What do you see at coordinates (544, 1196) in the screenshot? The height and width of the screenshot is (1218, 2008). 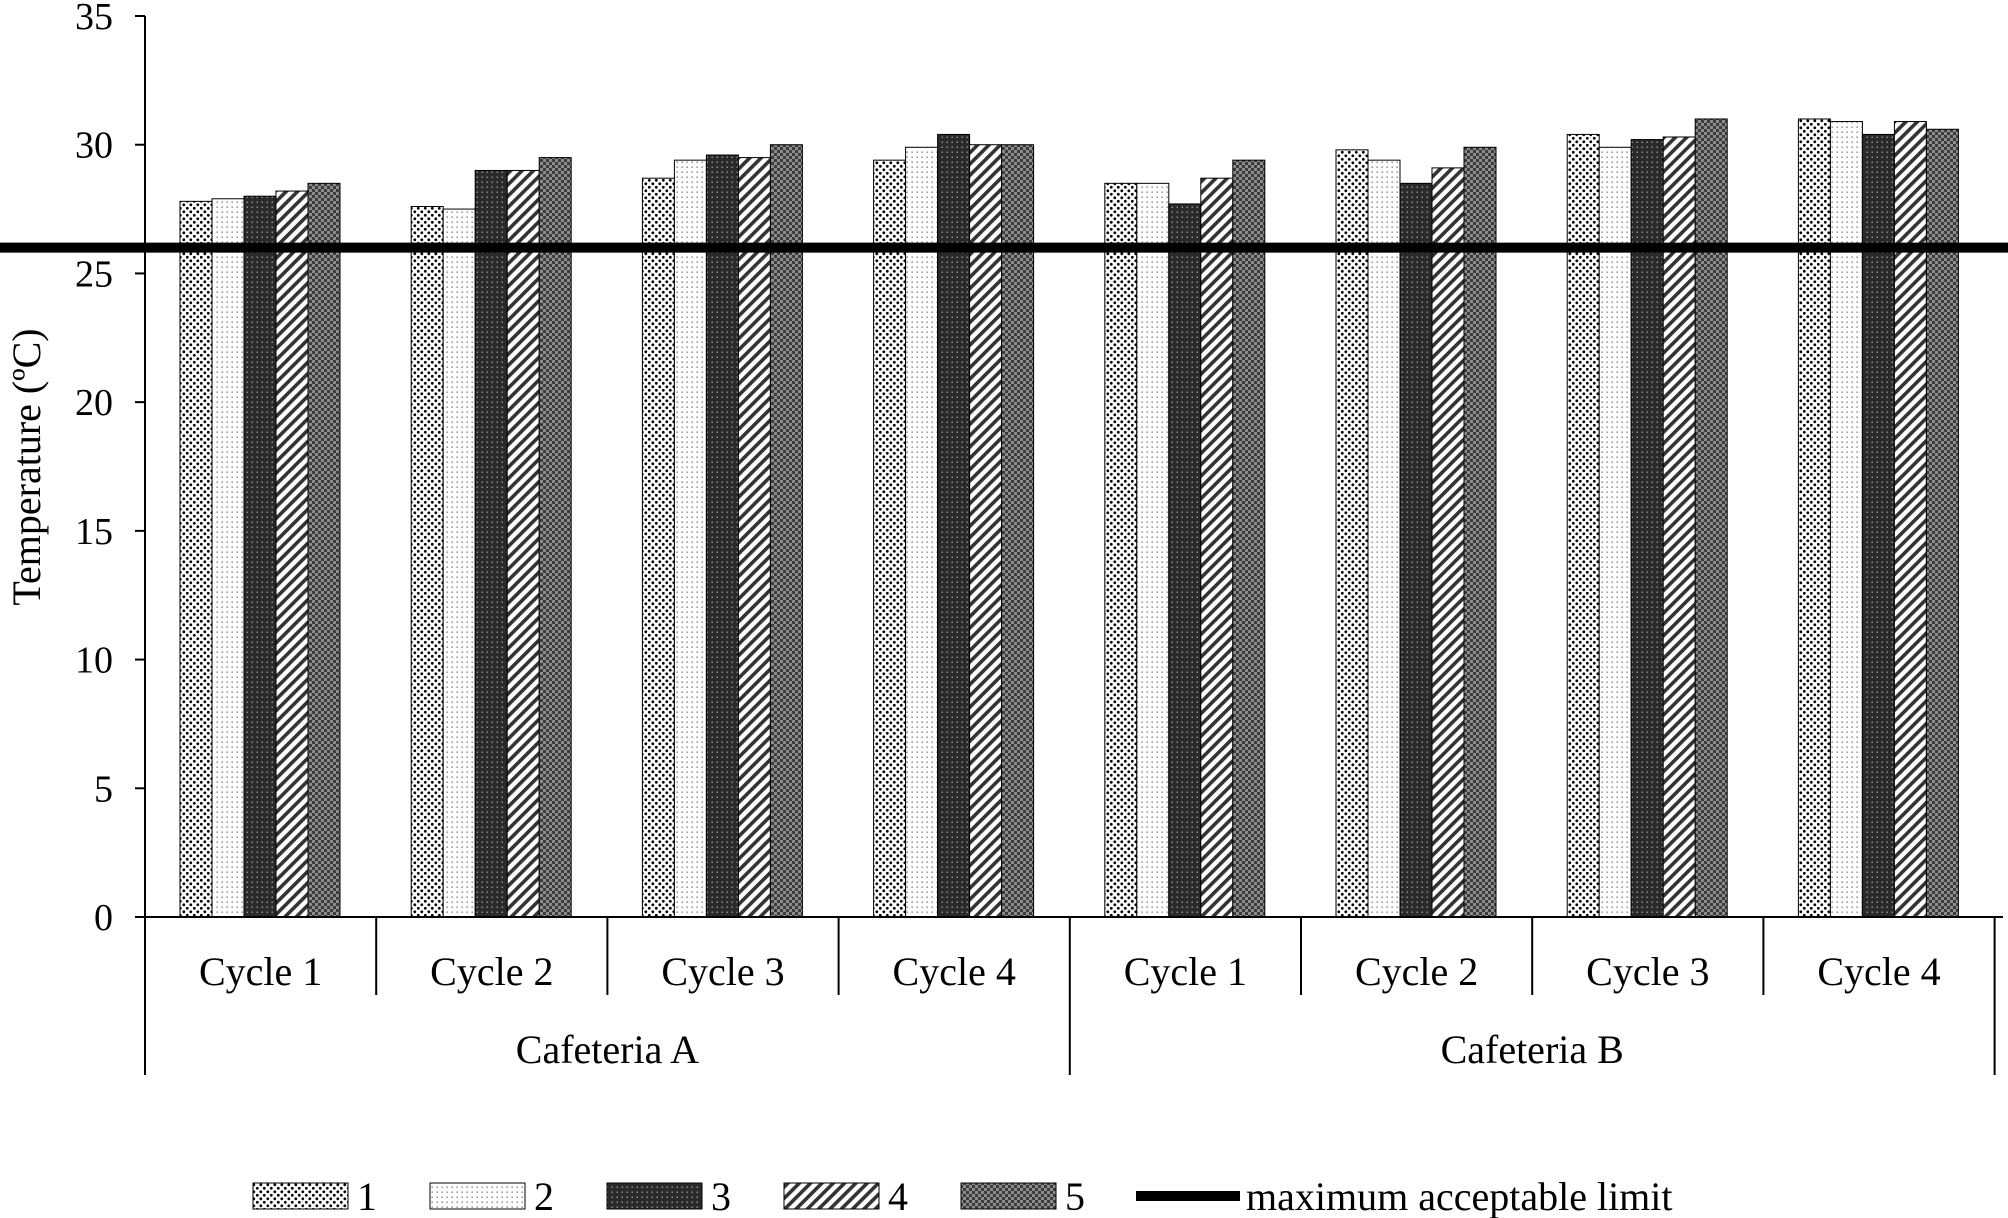 I see `legend-label: 2` at bounding box center [544, 1196].